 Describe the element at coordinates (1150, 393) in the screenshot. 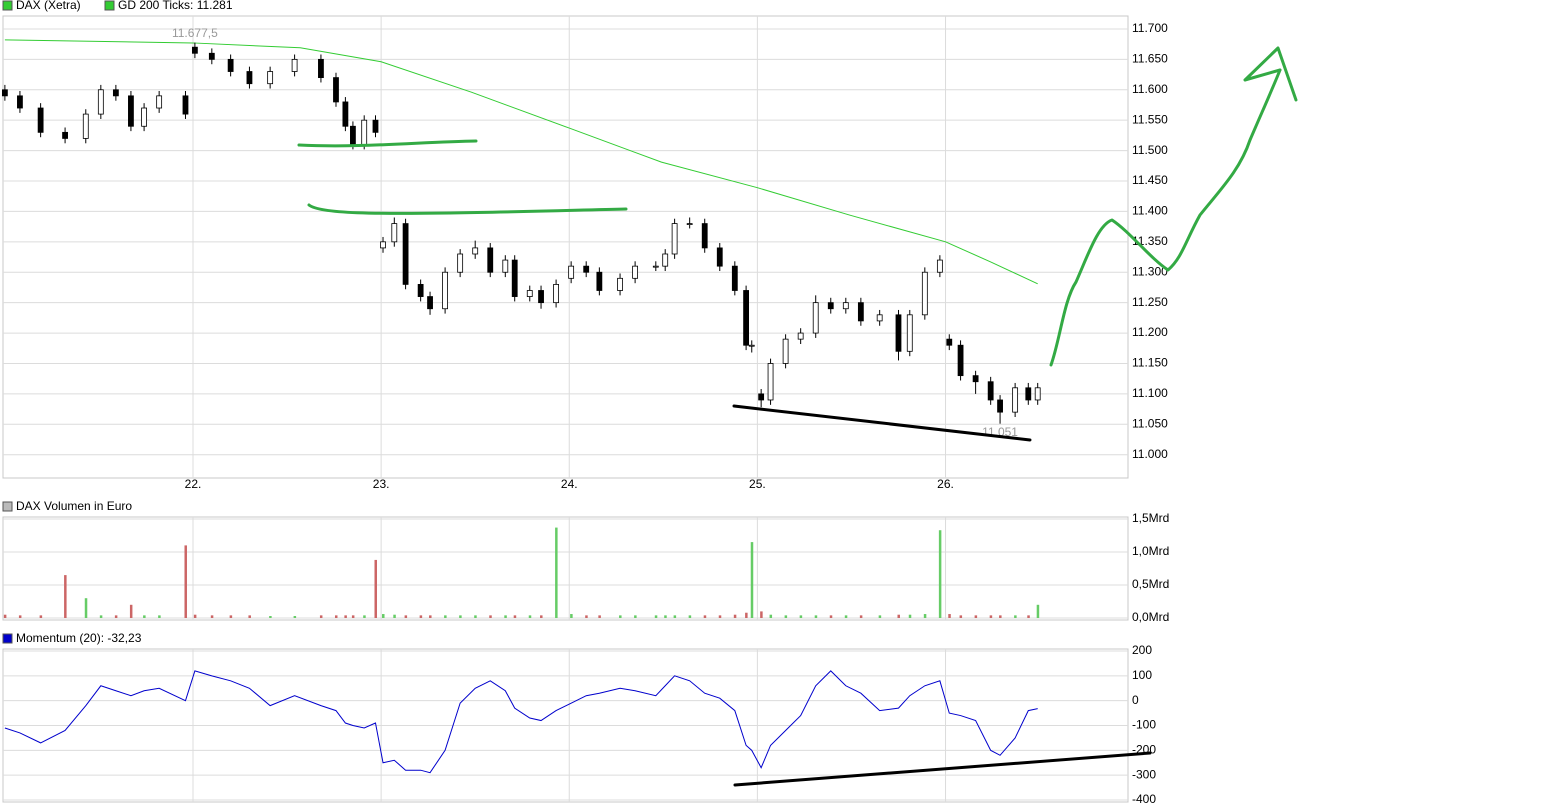

I see `y-tick-label: 11.100` at that location.